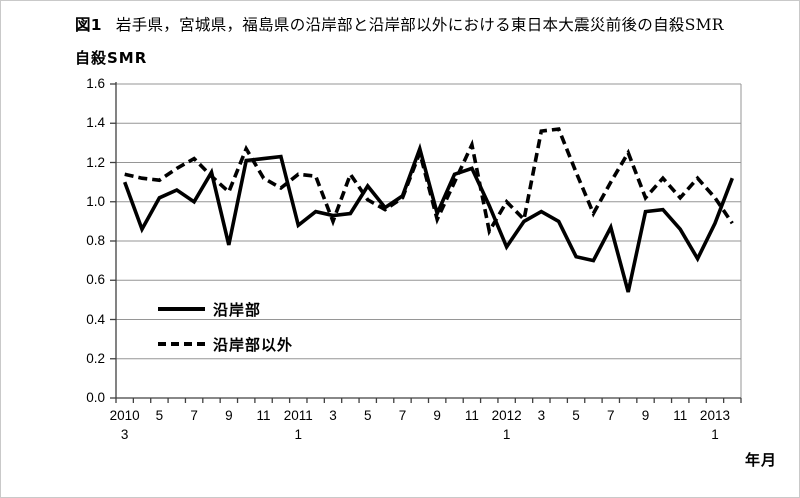 This screenshot has width=800, height=498. I want to click on legend: 沿岸部 沿岸部以外, so click(225, 332).